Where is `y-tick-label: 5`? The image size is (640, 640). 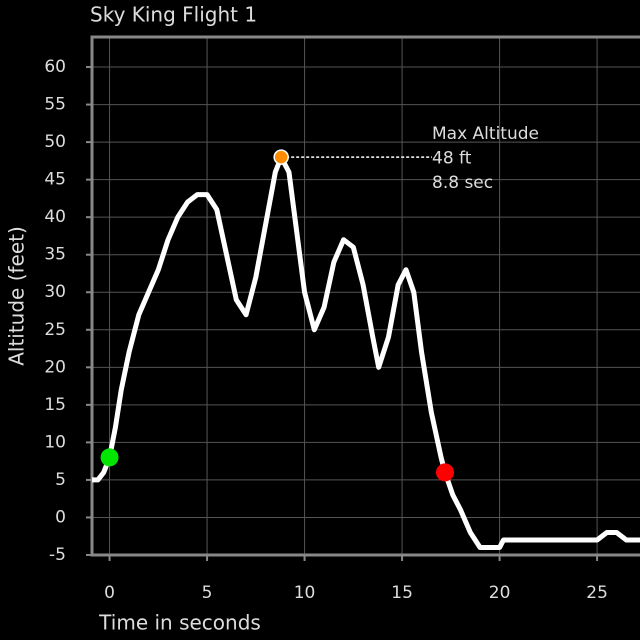
y-tick-label: 5 is located at coordinates (60, 480).